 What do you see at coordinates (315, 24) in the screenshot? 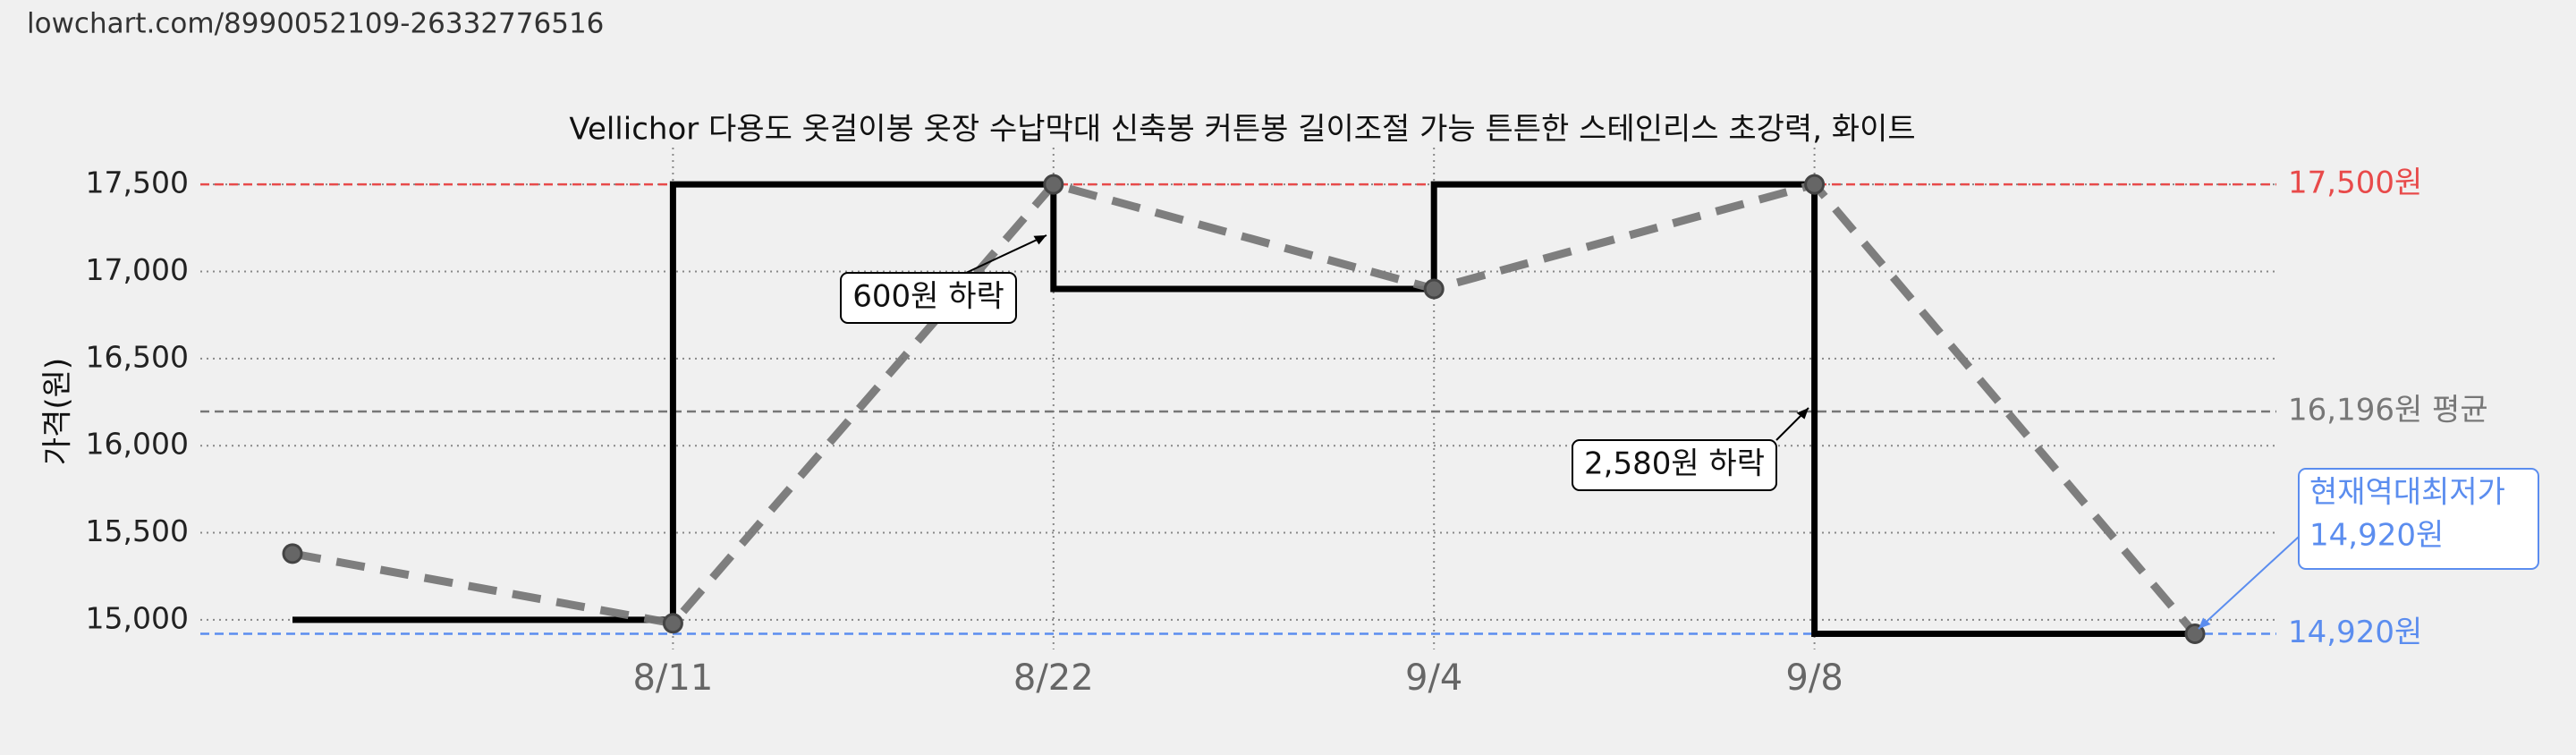
I see `url: lowchart.com/8990052109-26332776516` at bounding box center [315, 24].